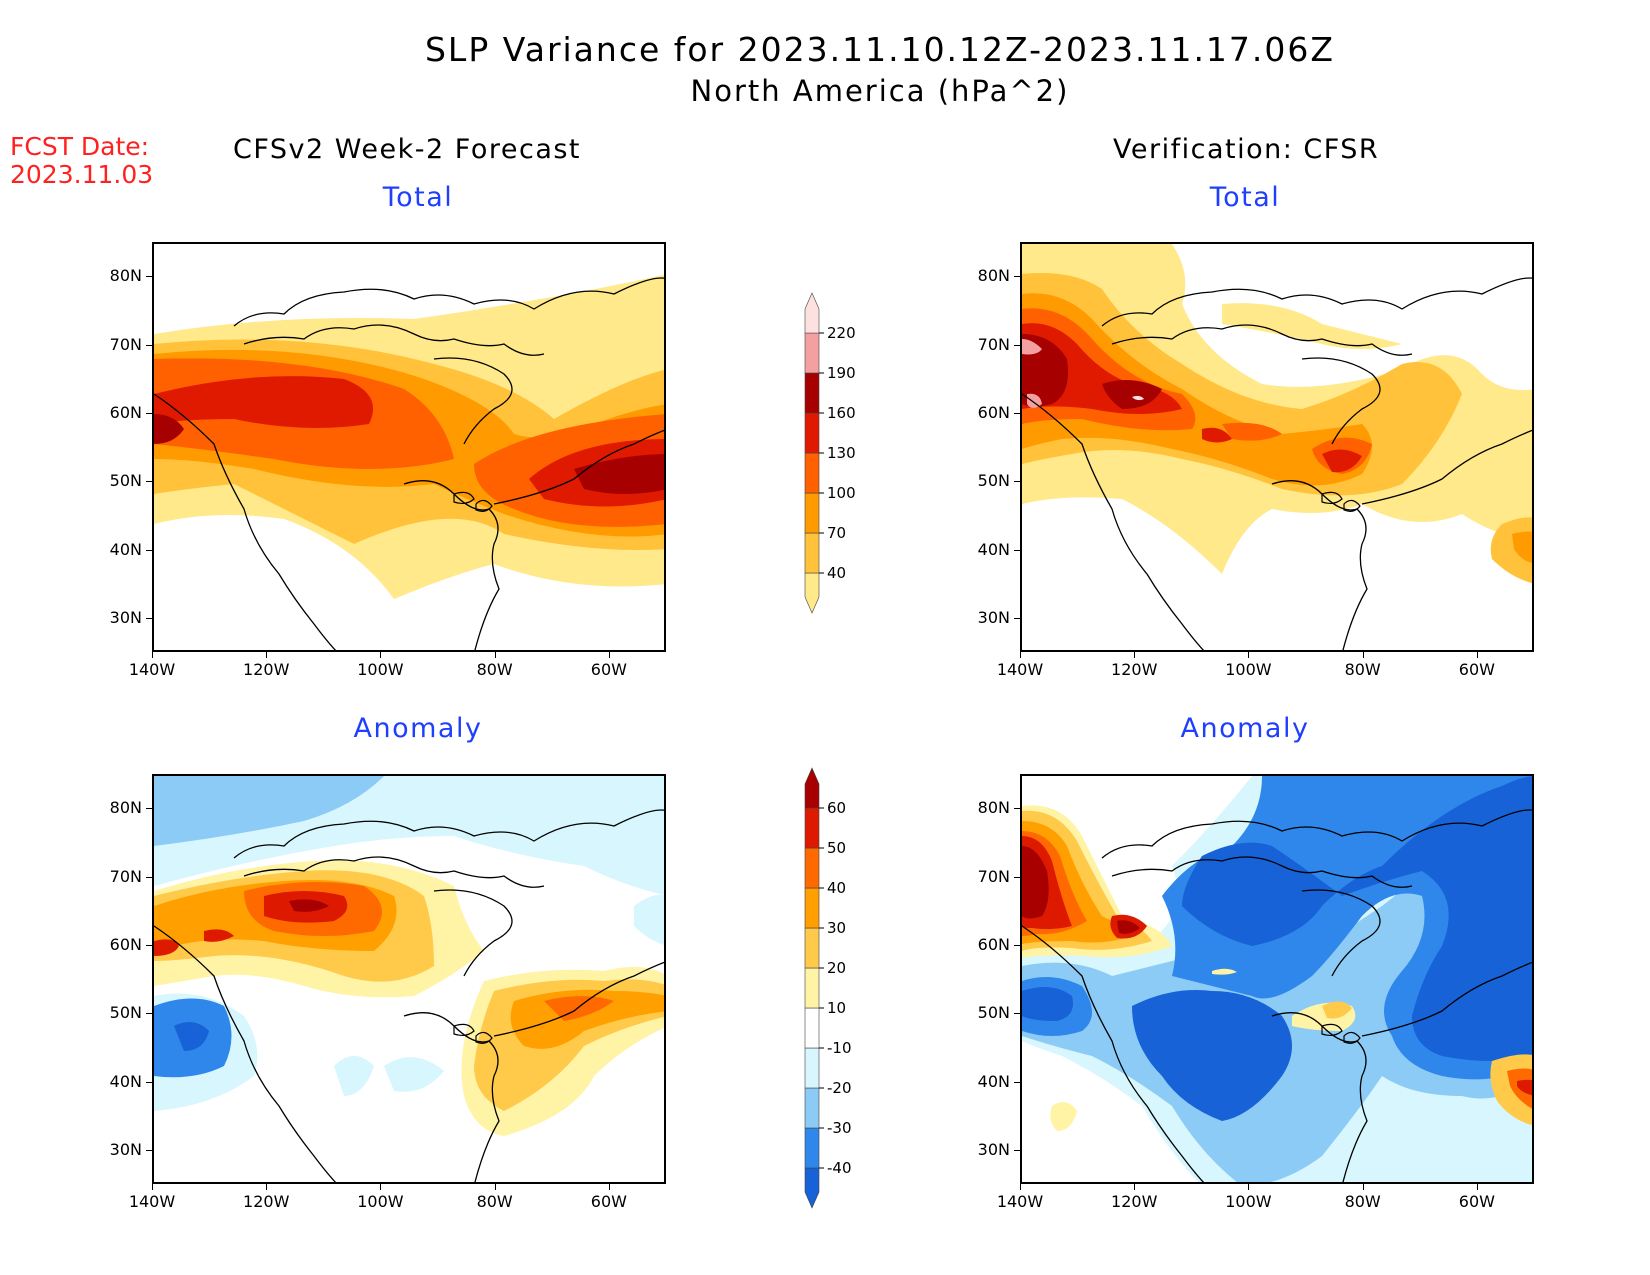 The image size is (1650, 1275). Describe the element at coordinates (841, 413) in the screenshot. I see `colorbar-label: 160` at that location.